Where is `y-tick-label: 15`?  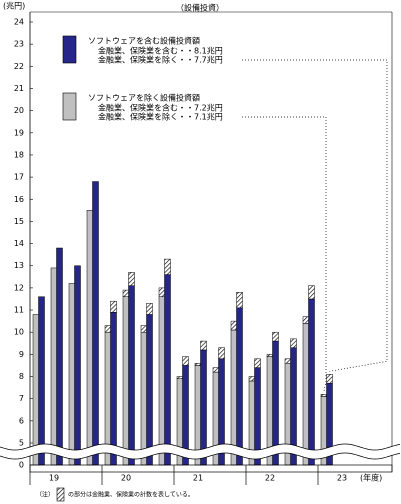 y-tick-label: 15 is located at coordinates (19, 221).